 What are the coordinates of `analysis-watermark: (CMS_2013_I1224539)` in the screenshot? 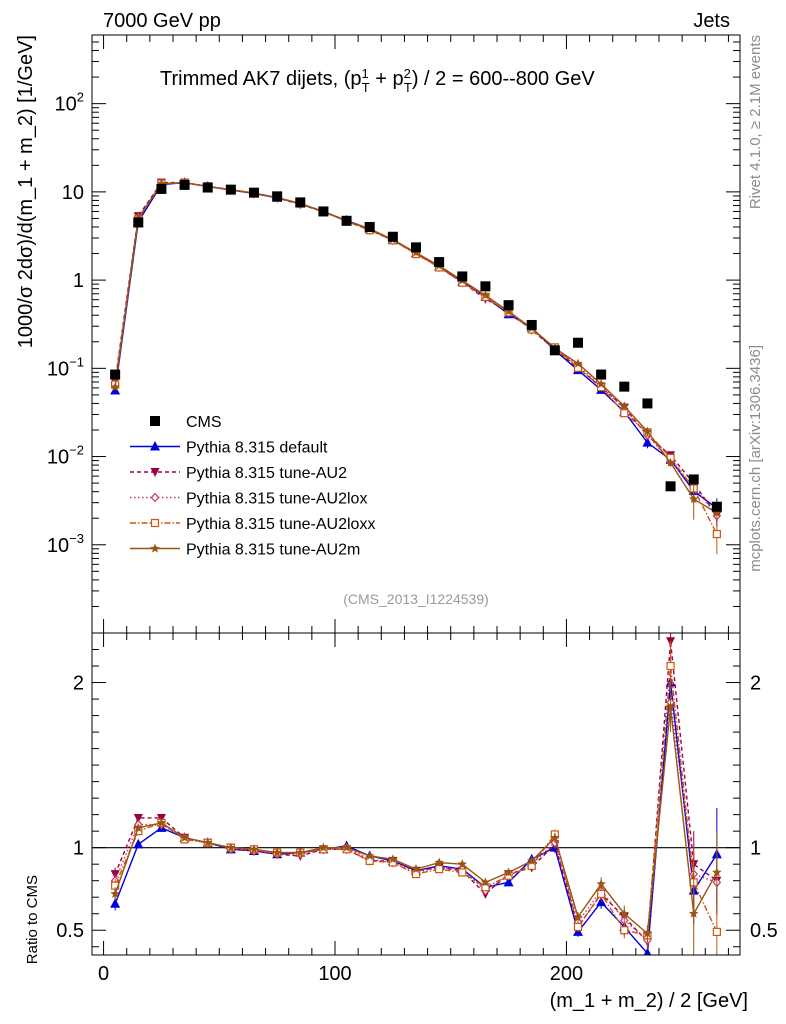 It's located at (416, 599).